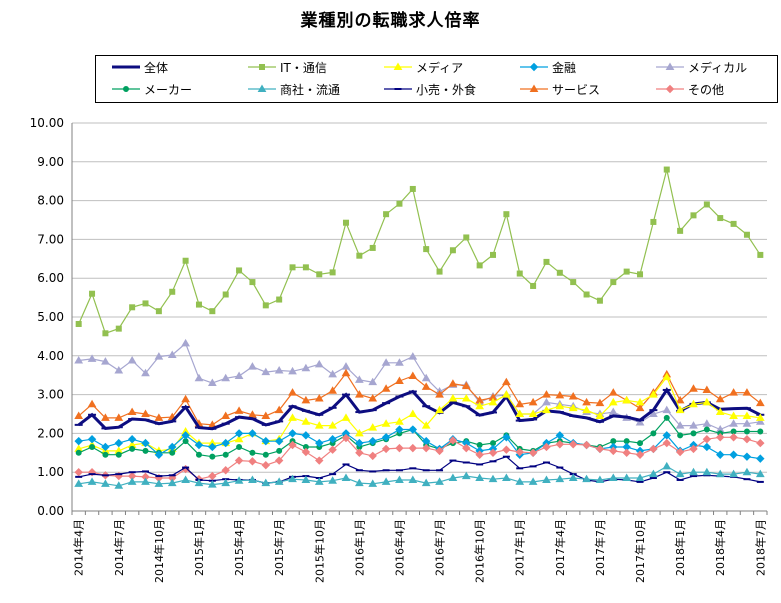 The width and height of the screenshot is (781, 603). What do you see at coordinates (50, 317) in the screenshot?
I see `y-tick-label: 5.00` at bounding box center [50, 317].